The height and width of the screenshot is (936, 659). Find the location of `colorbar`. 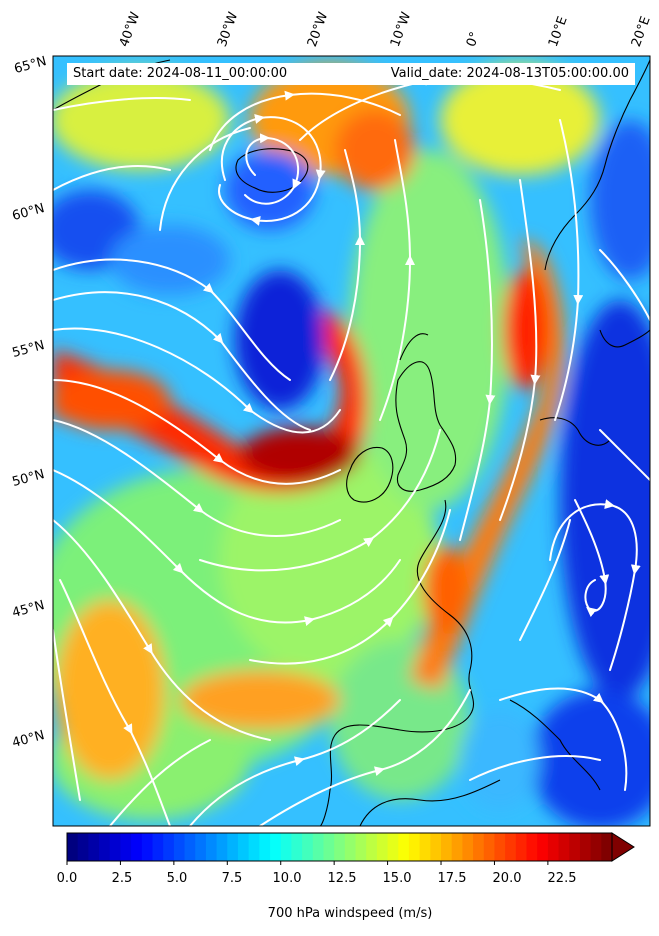

colorbar is located at coordinates (350, 847).